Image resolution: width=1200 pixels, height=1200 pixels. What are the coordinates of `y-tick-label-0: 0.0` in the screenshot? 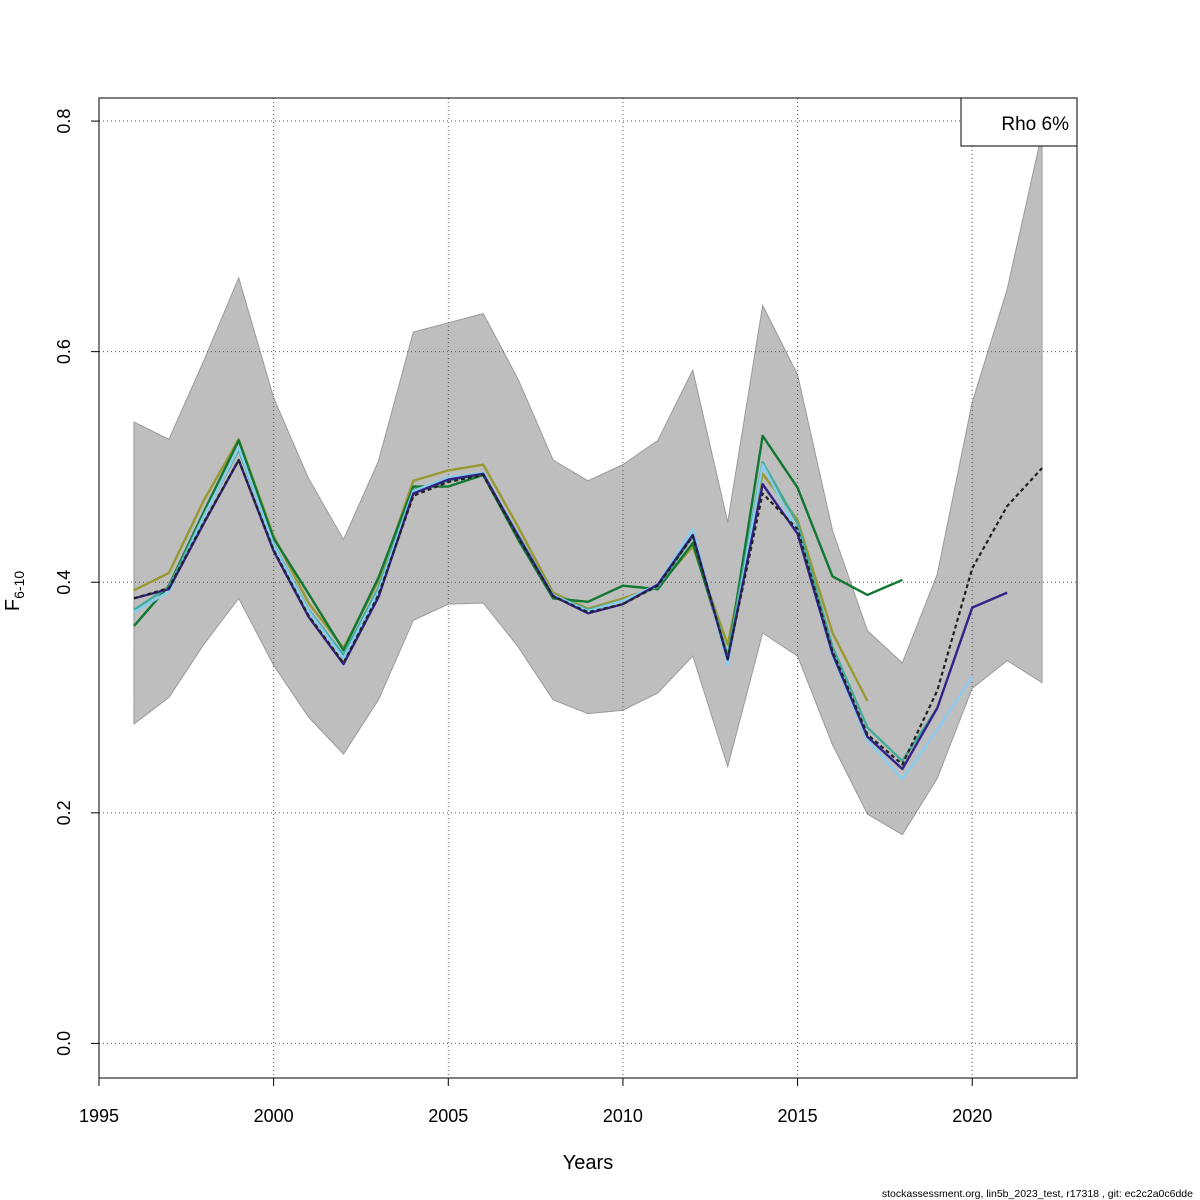 It's located at (64, 1043).